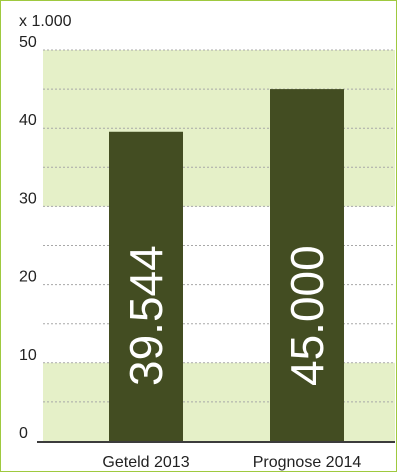  I want to click on y-tick-label: 50, so click(28, 42).